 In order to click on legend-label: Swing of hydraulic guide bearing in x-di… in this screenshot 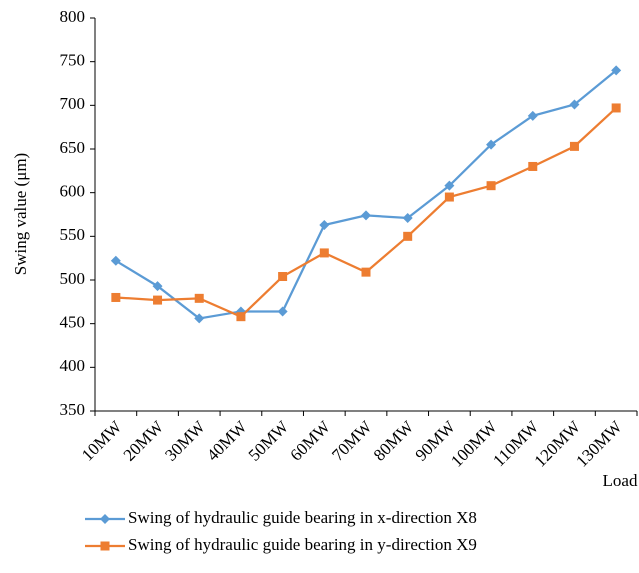, I will do `click(302, 517)`.